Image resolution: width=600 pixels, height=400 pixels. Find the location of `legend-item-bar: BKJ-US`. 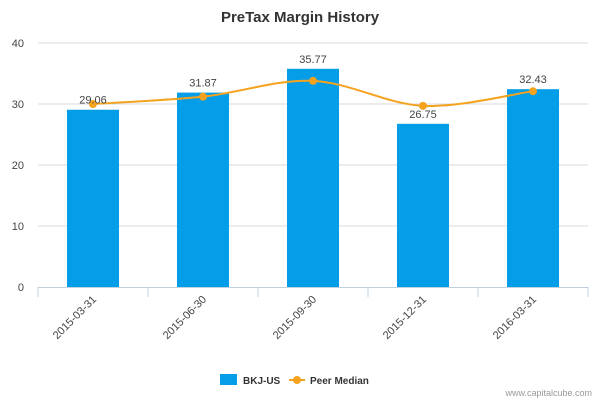

legend-item-bar: BKJ-US is located at coordinates (250, 380).